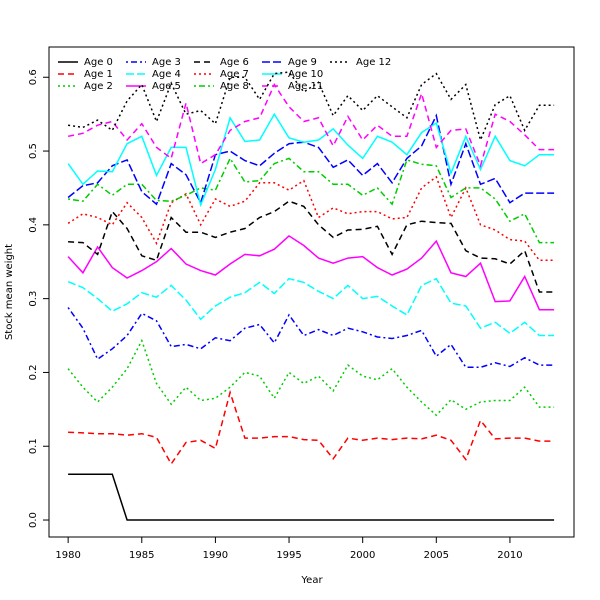 Image resolution: width=600 pixels, height=600 pixels. What do you see at coordinates (166, 86) in the screenshot?
I see `legend-label: Age 5` at bounding box center [166, 86].